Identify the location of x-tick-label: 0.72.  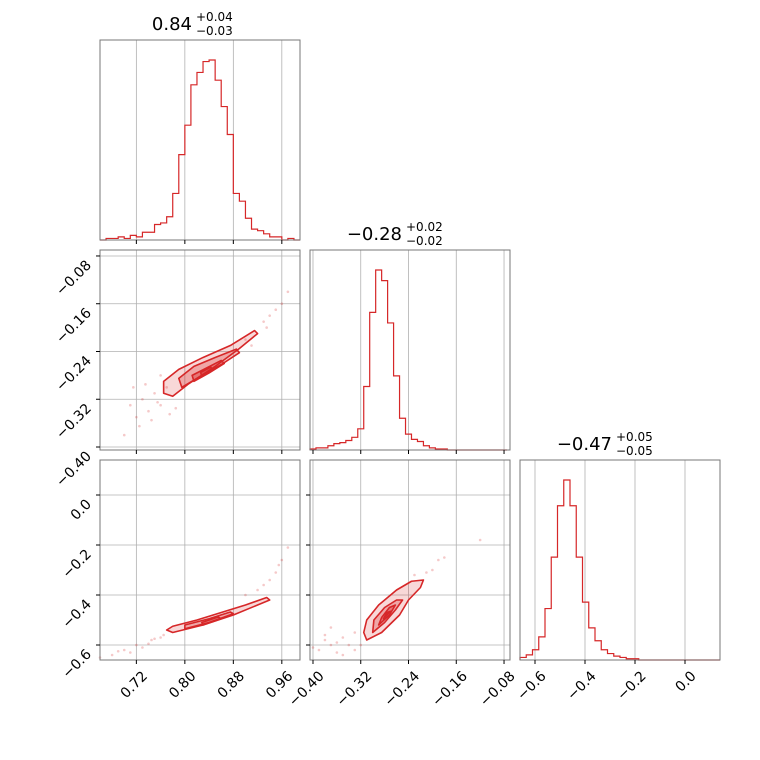
(134, 684).